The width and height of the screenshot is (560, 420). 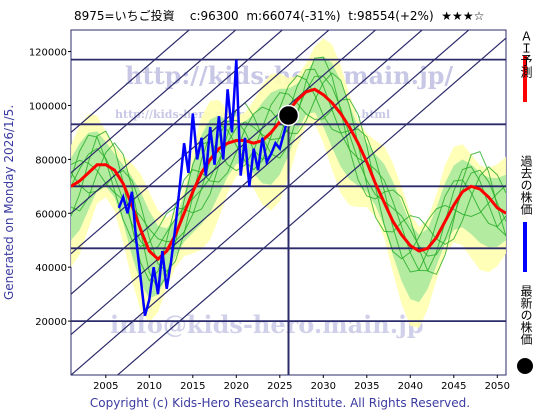 I want to click on y-tick-label: 40000, so click(x=51, y=268).